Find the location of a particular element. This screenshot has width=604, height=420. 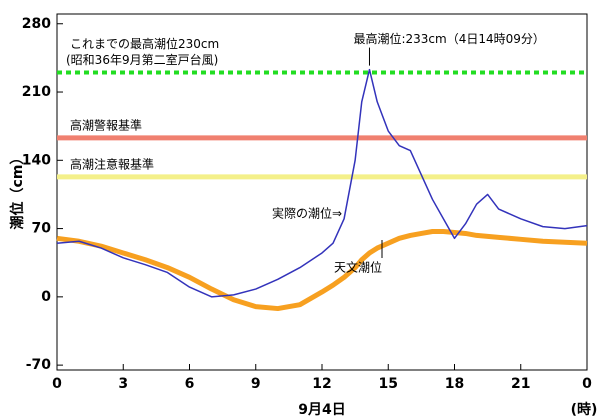

reference-label: これまでの最高潮位230cm is located at coordinates (144, 43).